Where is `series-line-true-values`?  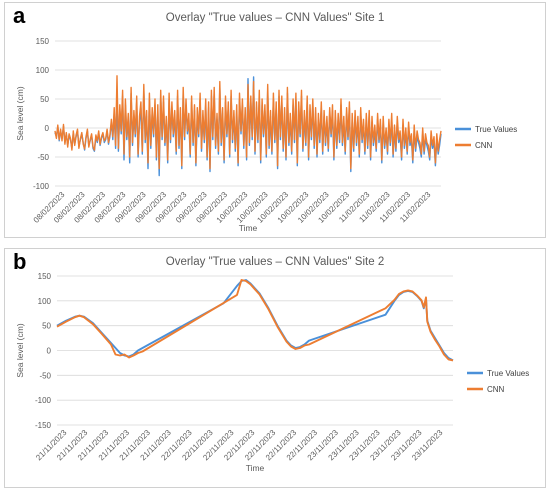 series-line-true-values is located at coordinates (255, 320).